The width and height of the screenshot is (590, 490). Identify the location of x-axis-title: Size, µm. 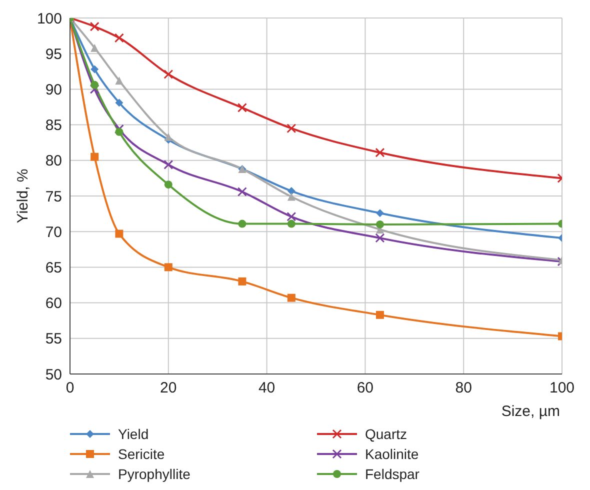
(530, 411).